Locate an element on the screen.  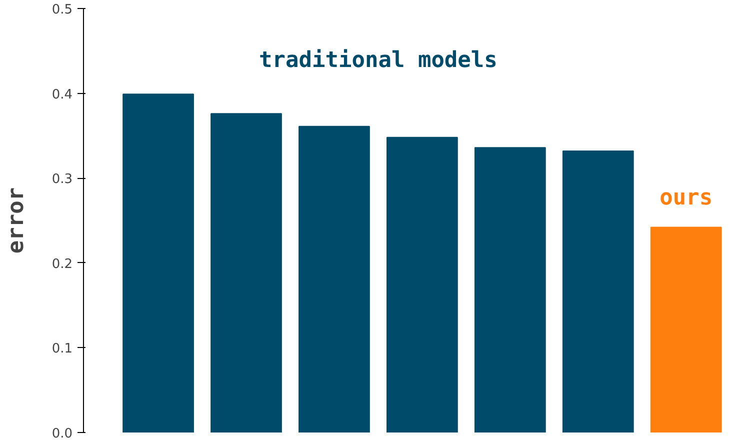
y-tick-label: 0.0 is located at coordinates (62, 433).